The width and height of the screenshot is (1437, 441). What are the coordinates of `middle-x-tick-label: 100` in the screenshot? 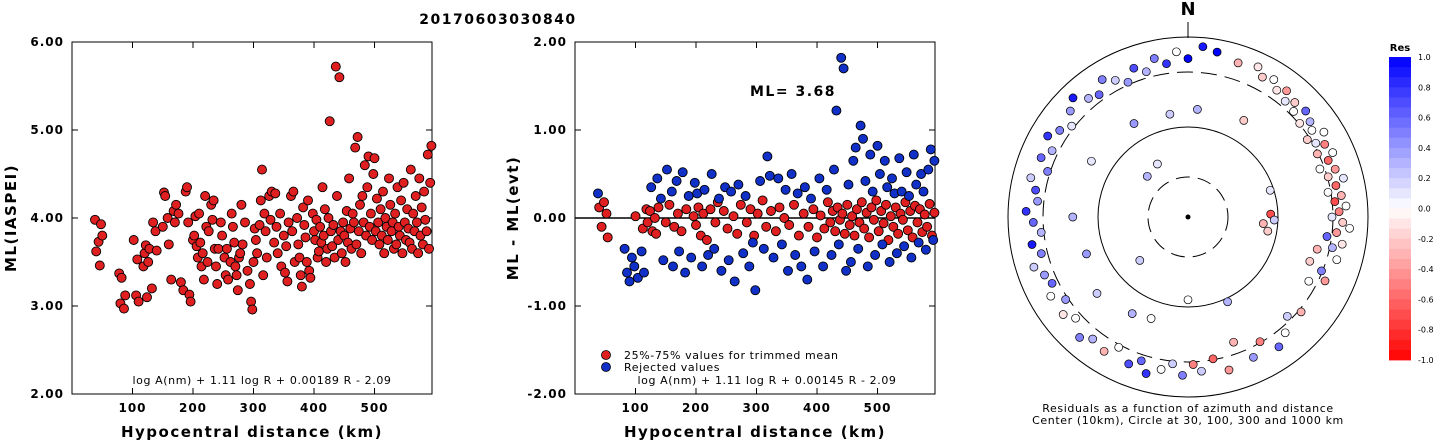 It's located at (635, 408).